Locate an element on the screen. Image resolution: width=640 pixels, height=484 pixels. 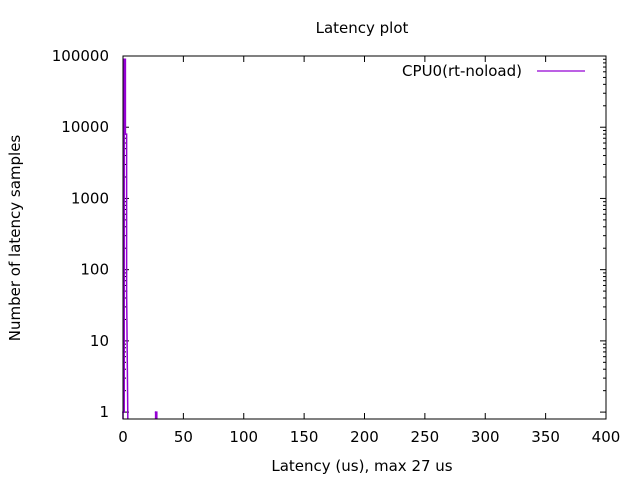
x-tick-label: 100 is located at coordinates (243, 437).